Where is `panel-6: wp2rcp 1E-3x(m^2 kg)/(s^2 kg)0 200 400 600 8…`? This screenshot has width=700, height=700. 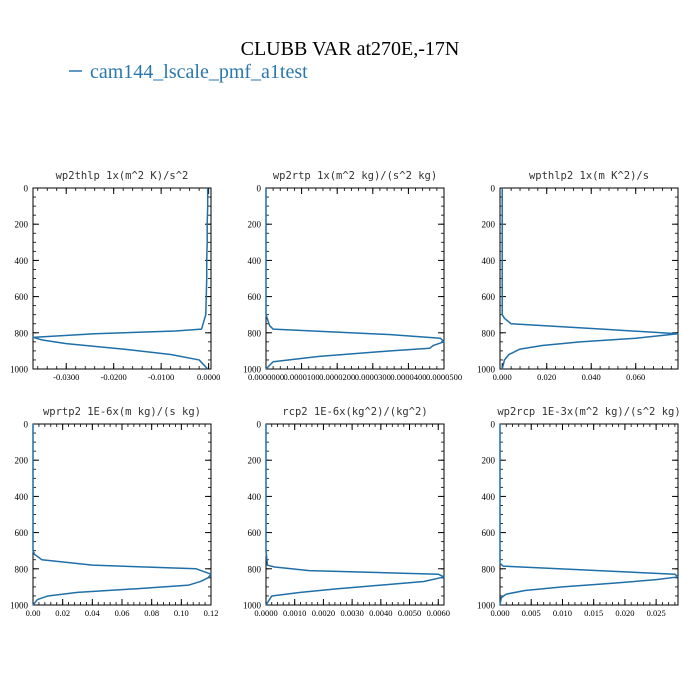
panel-6: wp2rcp 1E-3x(m^2 kg)/(s^2 kg)0 200 400 600 8… is located at coordinates (579, 512).